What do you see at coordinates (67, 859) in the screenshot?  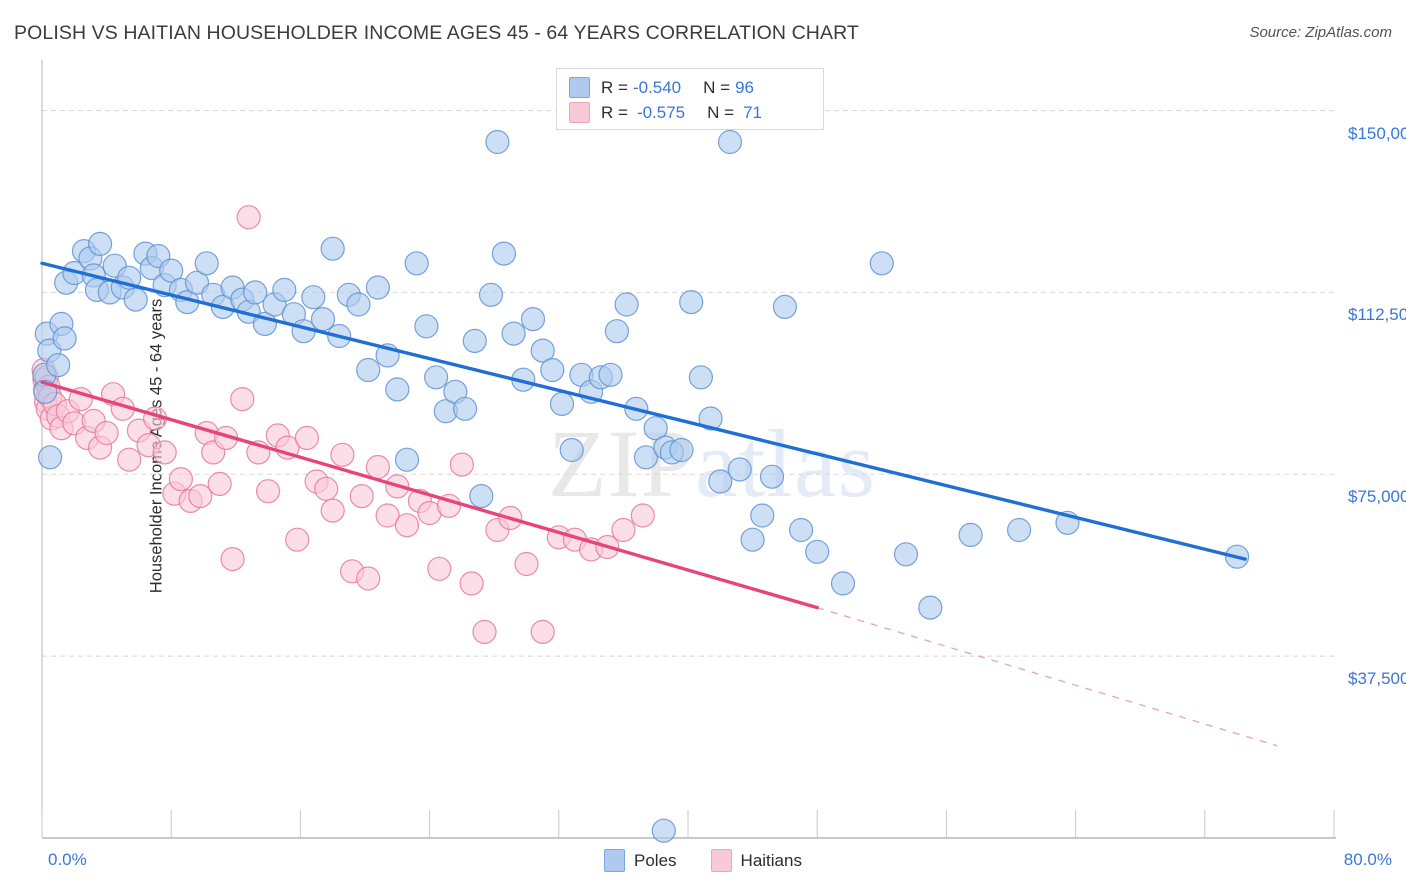 I see `x-tick-label-min: 0.0%` at bounding box center [67, 859].